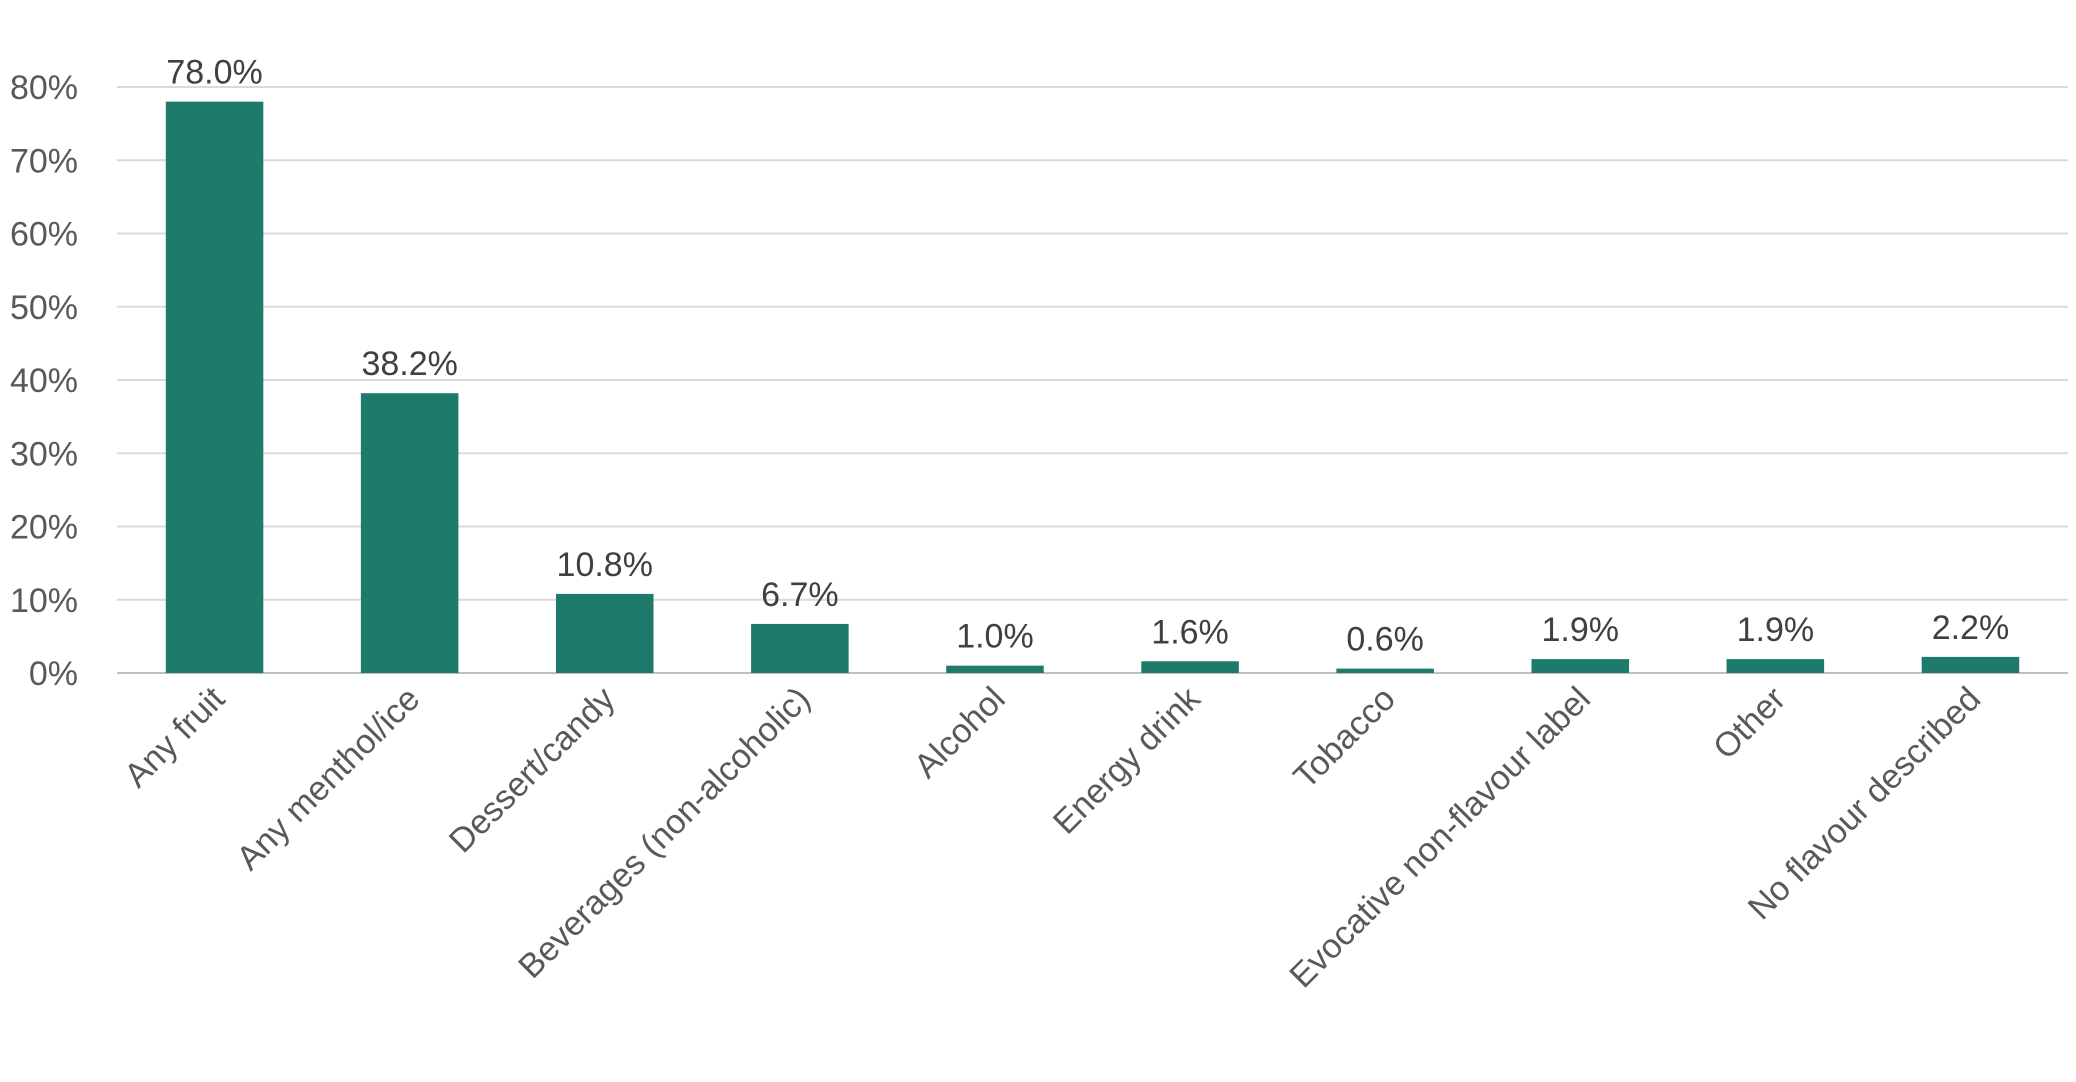 The width and height of the screenshot is (2076, 1082). What do you see at coordinates (44, 308) in the screenshot?
I see `y-tick-label: 50%` at bounding box center [44, 308].